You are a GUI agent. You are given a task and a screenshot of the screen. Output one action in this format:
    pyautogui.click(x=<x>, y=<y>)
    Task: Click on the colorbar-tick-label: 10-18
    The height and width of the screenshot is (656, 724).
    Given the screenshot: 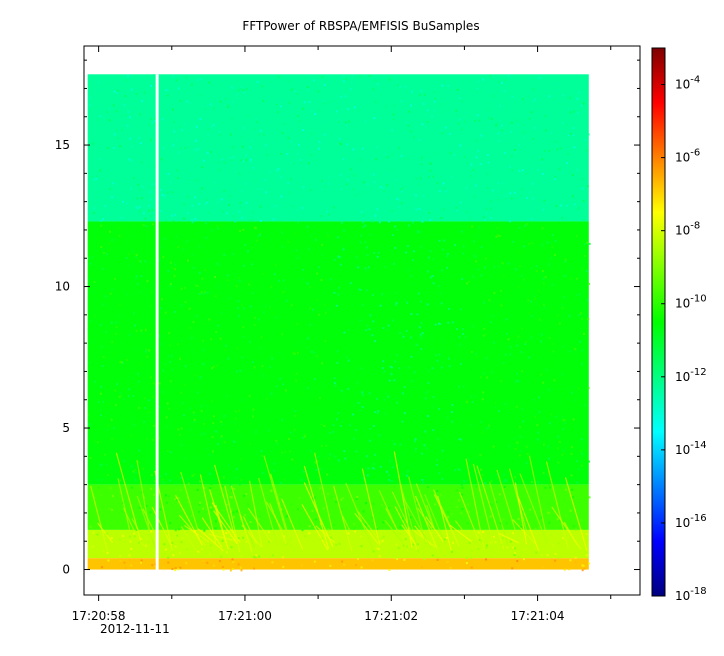 What is the action you would take?
    pyautogui.click(x=691, y=594)
    